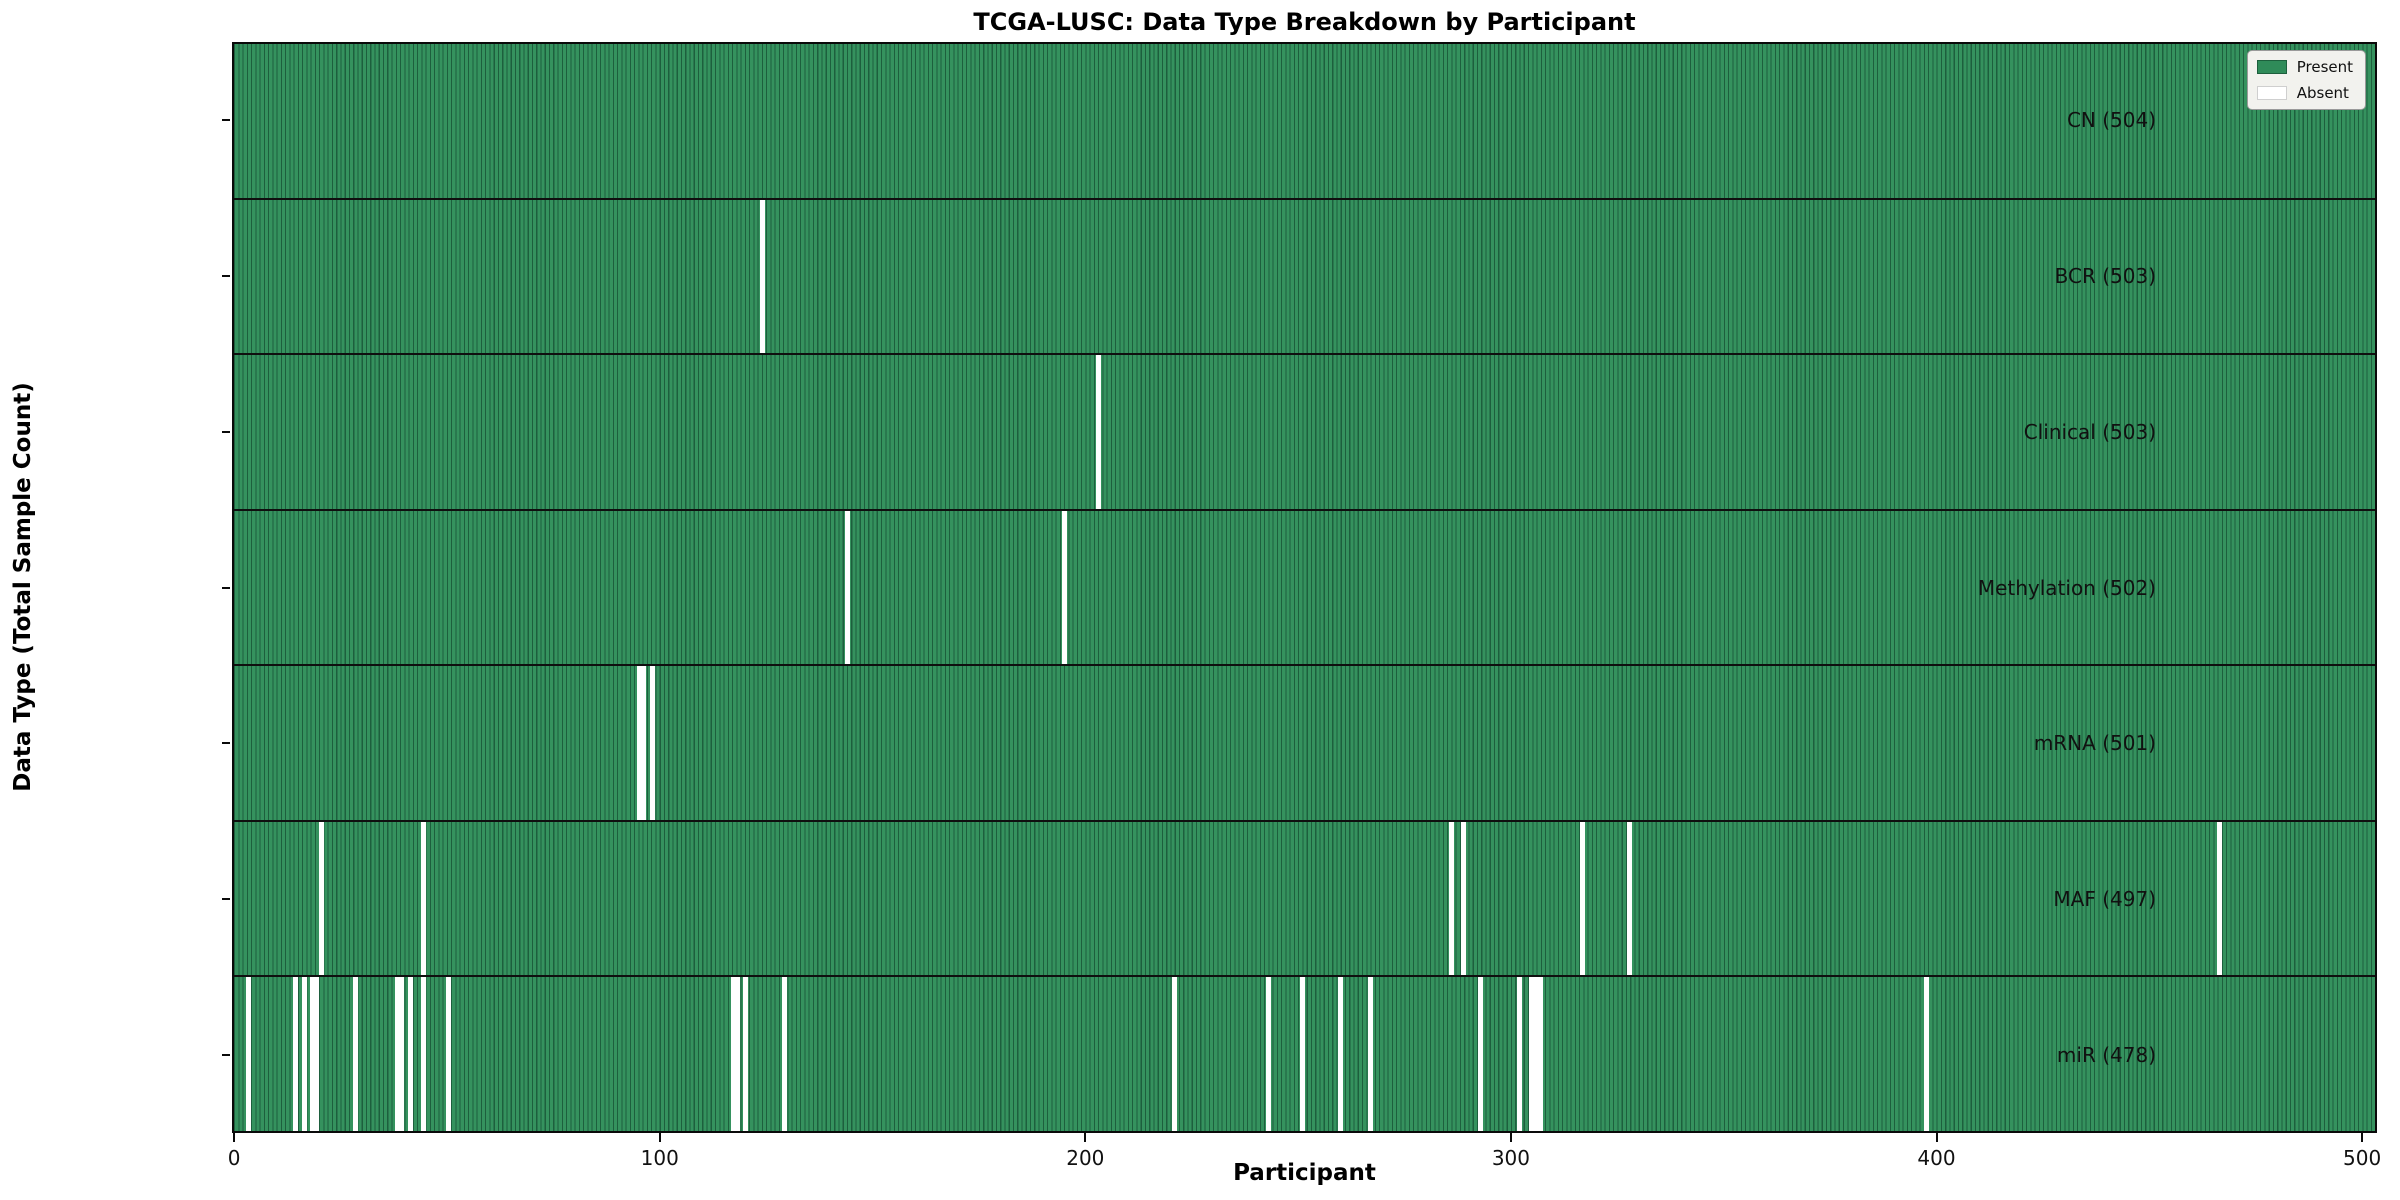 This screenshot has height=1200, width=2400. I want to click on x-tick-label-500: 500, so click(2362, 1158).